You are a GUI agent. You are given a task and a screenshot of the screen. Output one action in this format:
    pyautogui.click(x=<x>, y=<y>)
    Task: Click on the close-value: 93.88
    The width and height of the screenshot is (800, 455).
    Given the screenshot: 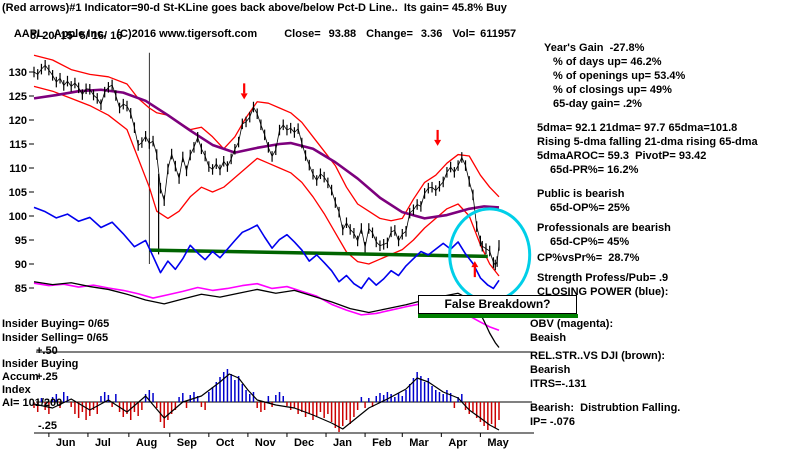 What is the action you would take?
    pyautogui.click(x=342, y=34)
    